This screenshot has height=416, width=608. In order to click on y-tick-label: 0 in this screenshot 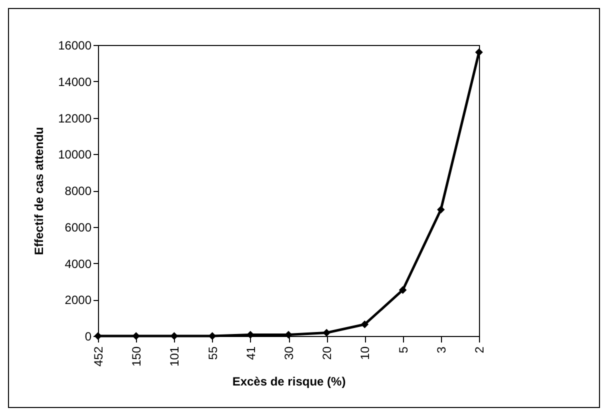, I will do `click(88, 337)`.